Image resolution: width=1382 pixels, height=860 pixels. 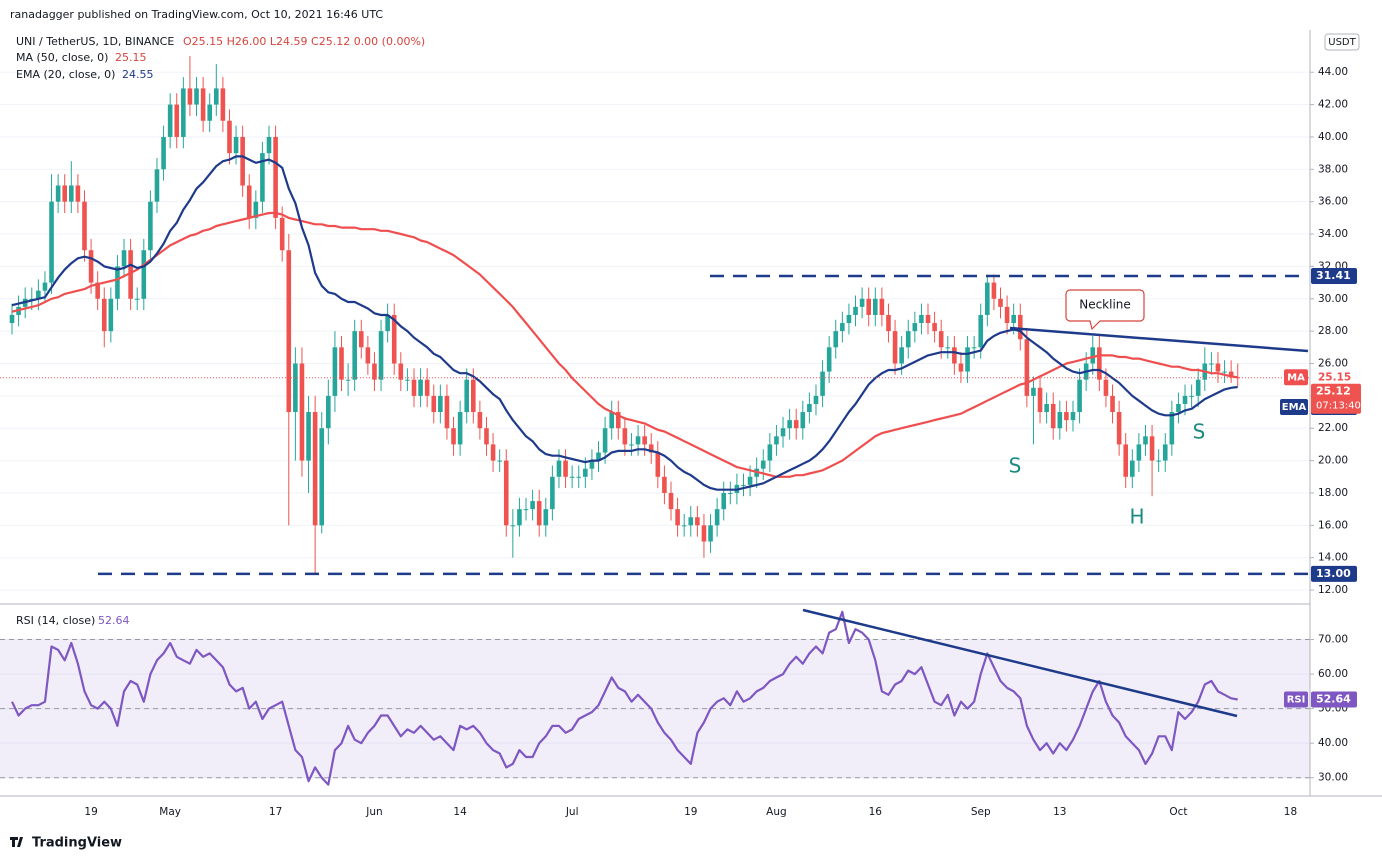 I want to click on y-tick-label: 34.00, so click(x=1333, y=234).